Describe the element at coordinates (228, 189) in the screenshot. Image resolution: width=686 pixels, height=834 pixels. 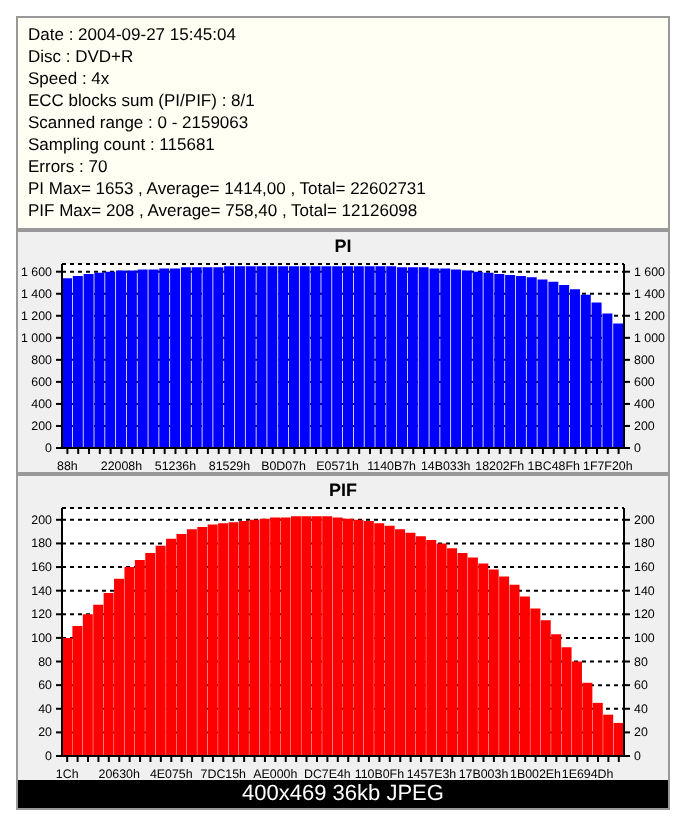
I see `text: PI Max= 1653 , Average= 1414,00 , Total= 22602731` at that location.